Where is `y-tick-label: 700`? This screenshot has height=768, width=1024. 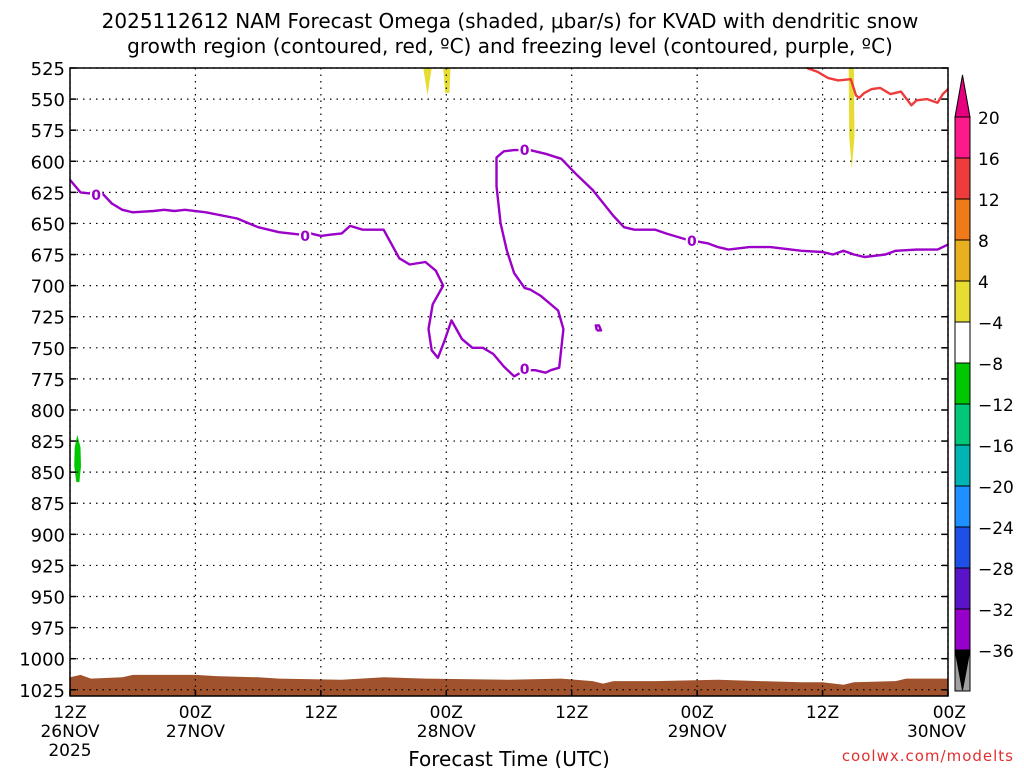
y-tick-label: 700 is located at coordinates (48, 287).